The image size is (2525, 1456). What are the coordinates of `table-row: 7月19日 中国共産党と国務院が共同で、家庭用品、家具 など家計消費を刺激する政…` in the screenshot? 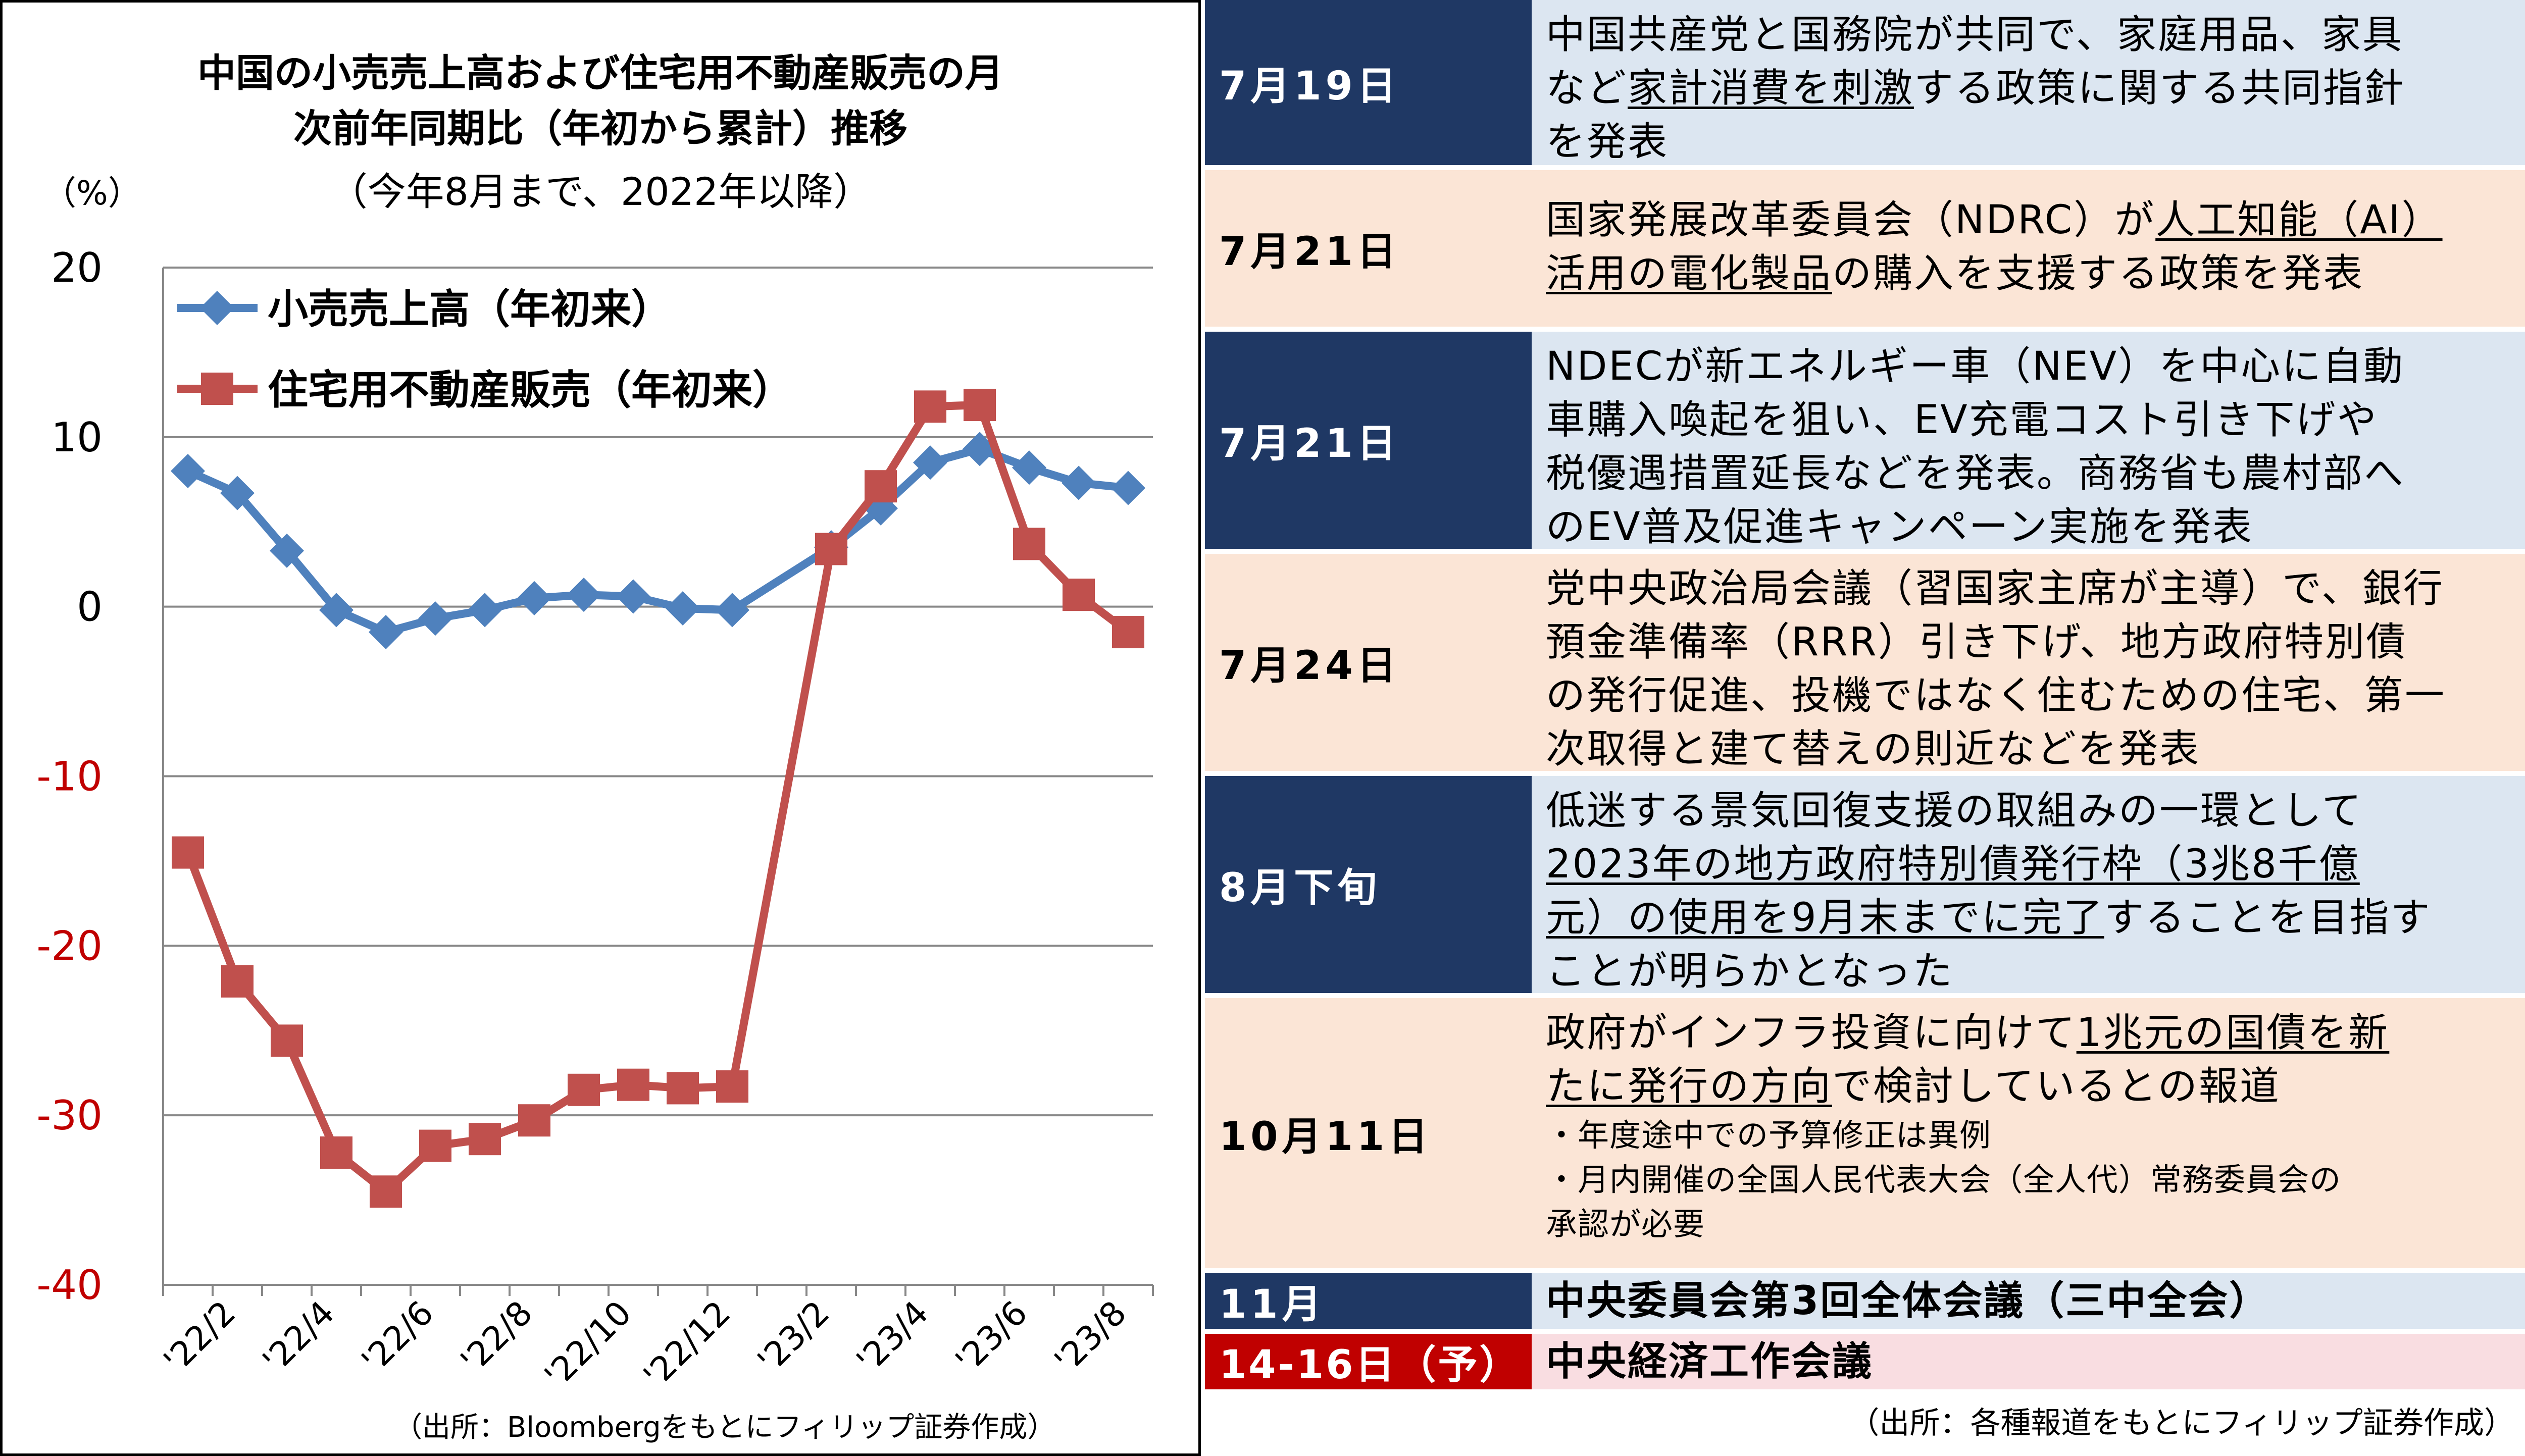 It's located at (1865, 82).